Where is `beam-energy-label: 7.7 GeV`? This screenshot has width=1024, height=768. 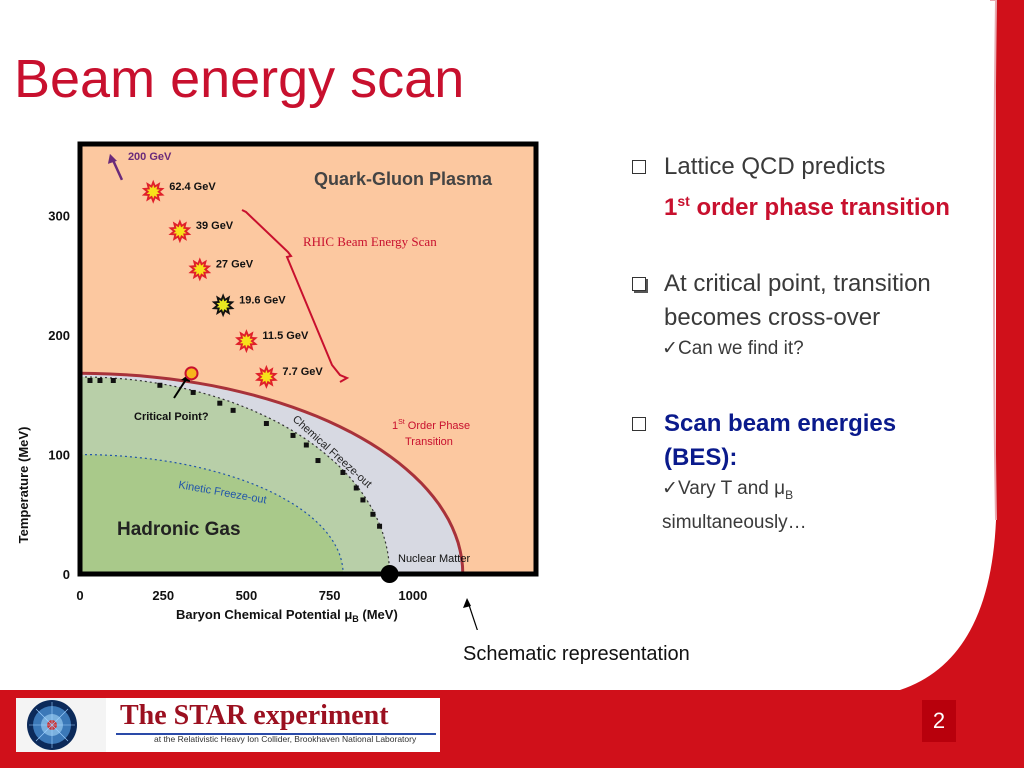 beam-energy-label: 7.7 GeV is located at coordinates (302, 372).